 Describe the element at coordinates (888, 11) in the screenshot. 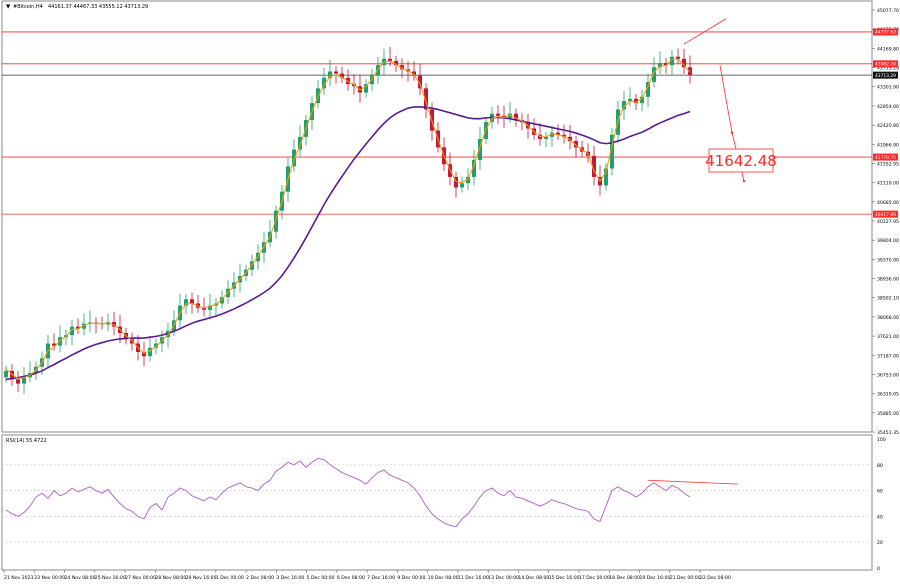

I see `price-tick-label: 45077.70` at that location.